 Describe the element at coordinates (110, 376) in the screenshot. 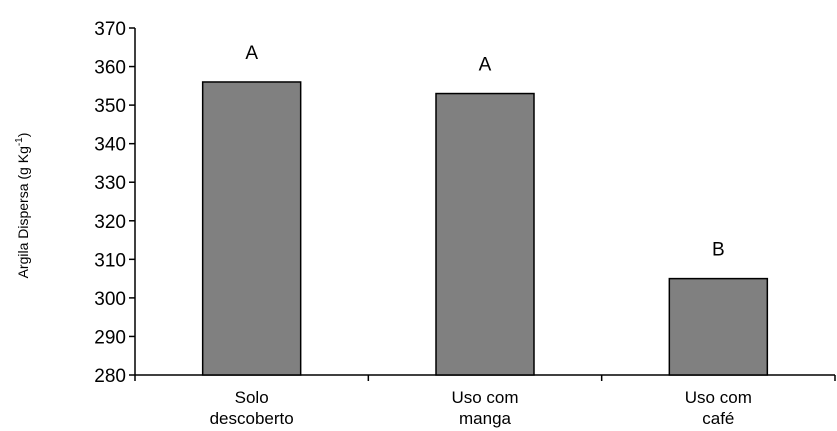

I see `y-tick-label: 280` at that location.